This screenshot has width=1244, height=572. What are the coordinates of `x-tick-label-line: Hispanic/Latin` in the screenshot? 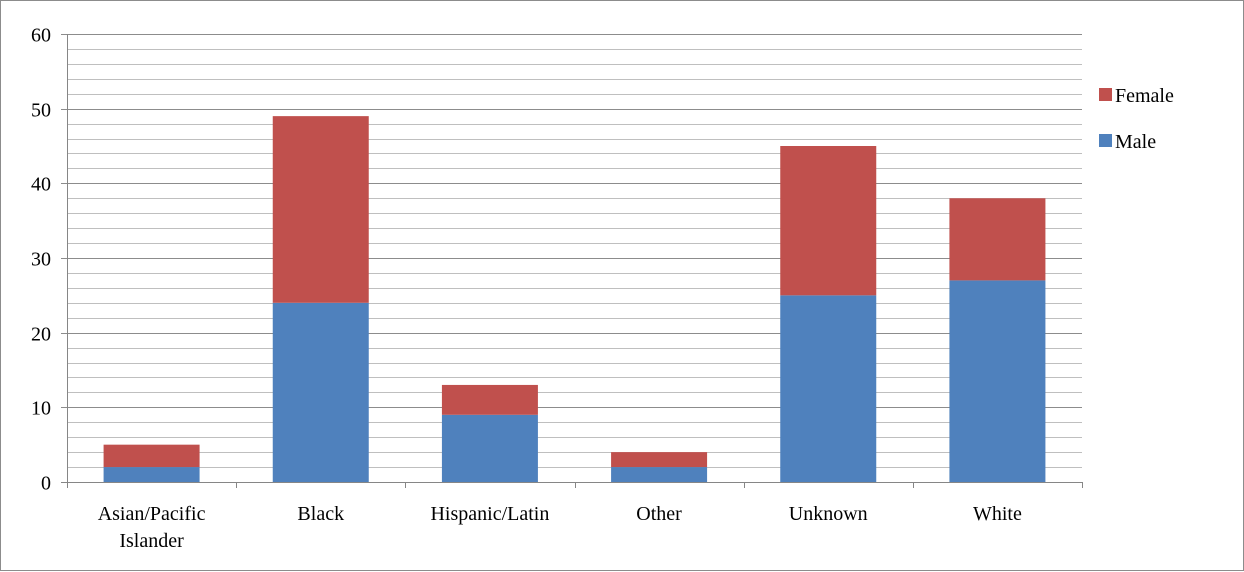 It's located at (489, 514).